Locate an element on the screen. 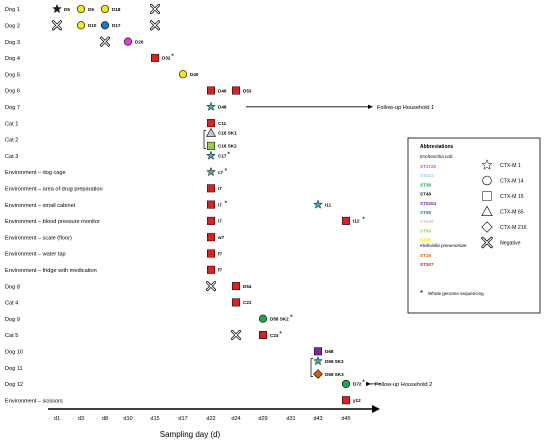 This screenshot has height=440, width=550. isolate-bracket is located at coordinates (311, 367).